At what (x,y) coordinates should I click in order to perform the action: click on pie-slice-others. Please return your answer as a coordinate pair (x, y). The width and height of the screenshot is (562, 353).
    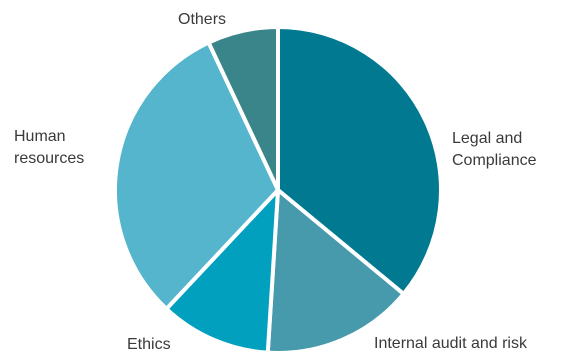
    Looking at the image, I should click on (243, 108).